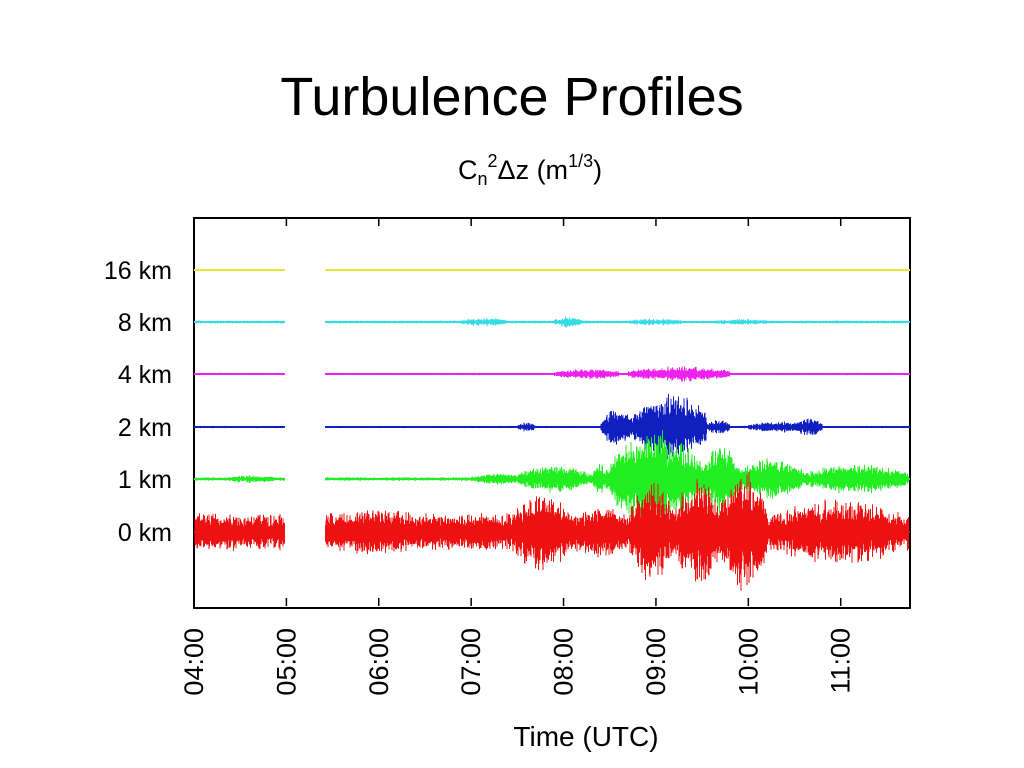 The width and height of the screenshot is (1024, 768). Describe the element at coordinates (482, 179) in the screenshot. I see `subtitle-subscript: n` at that location.